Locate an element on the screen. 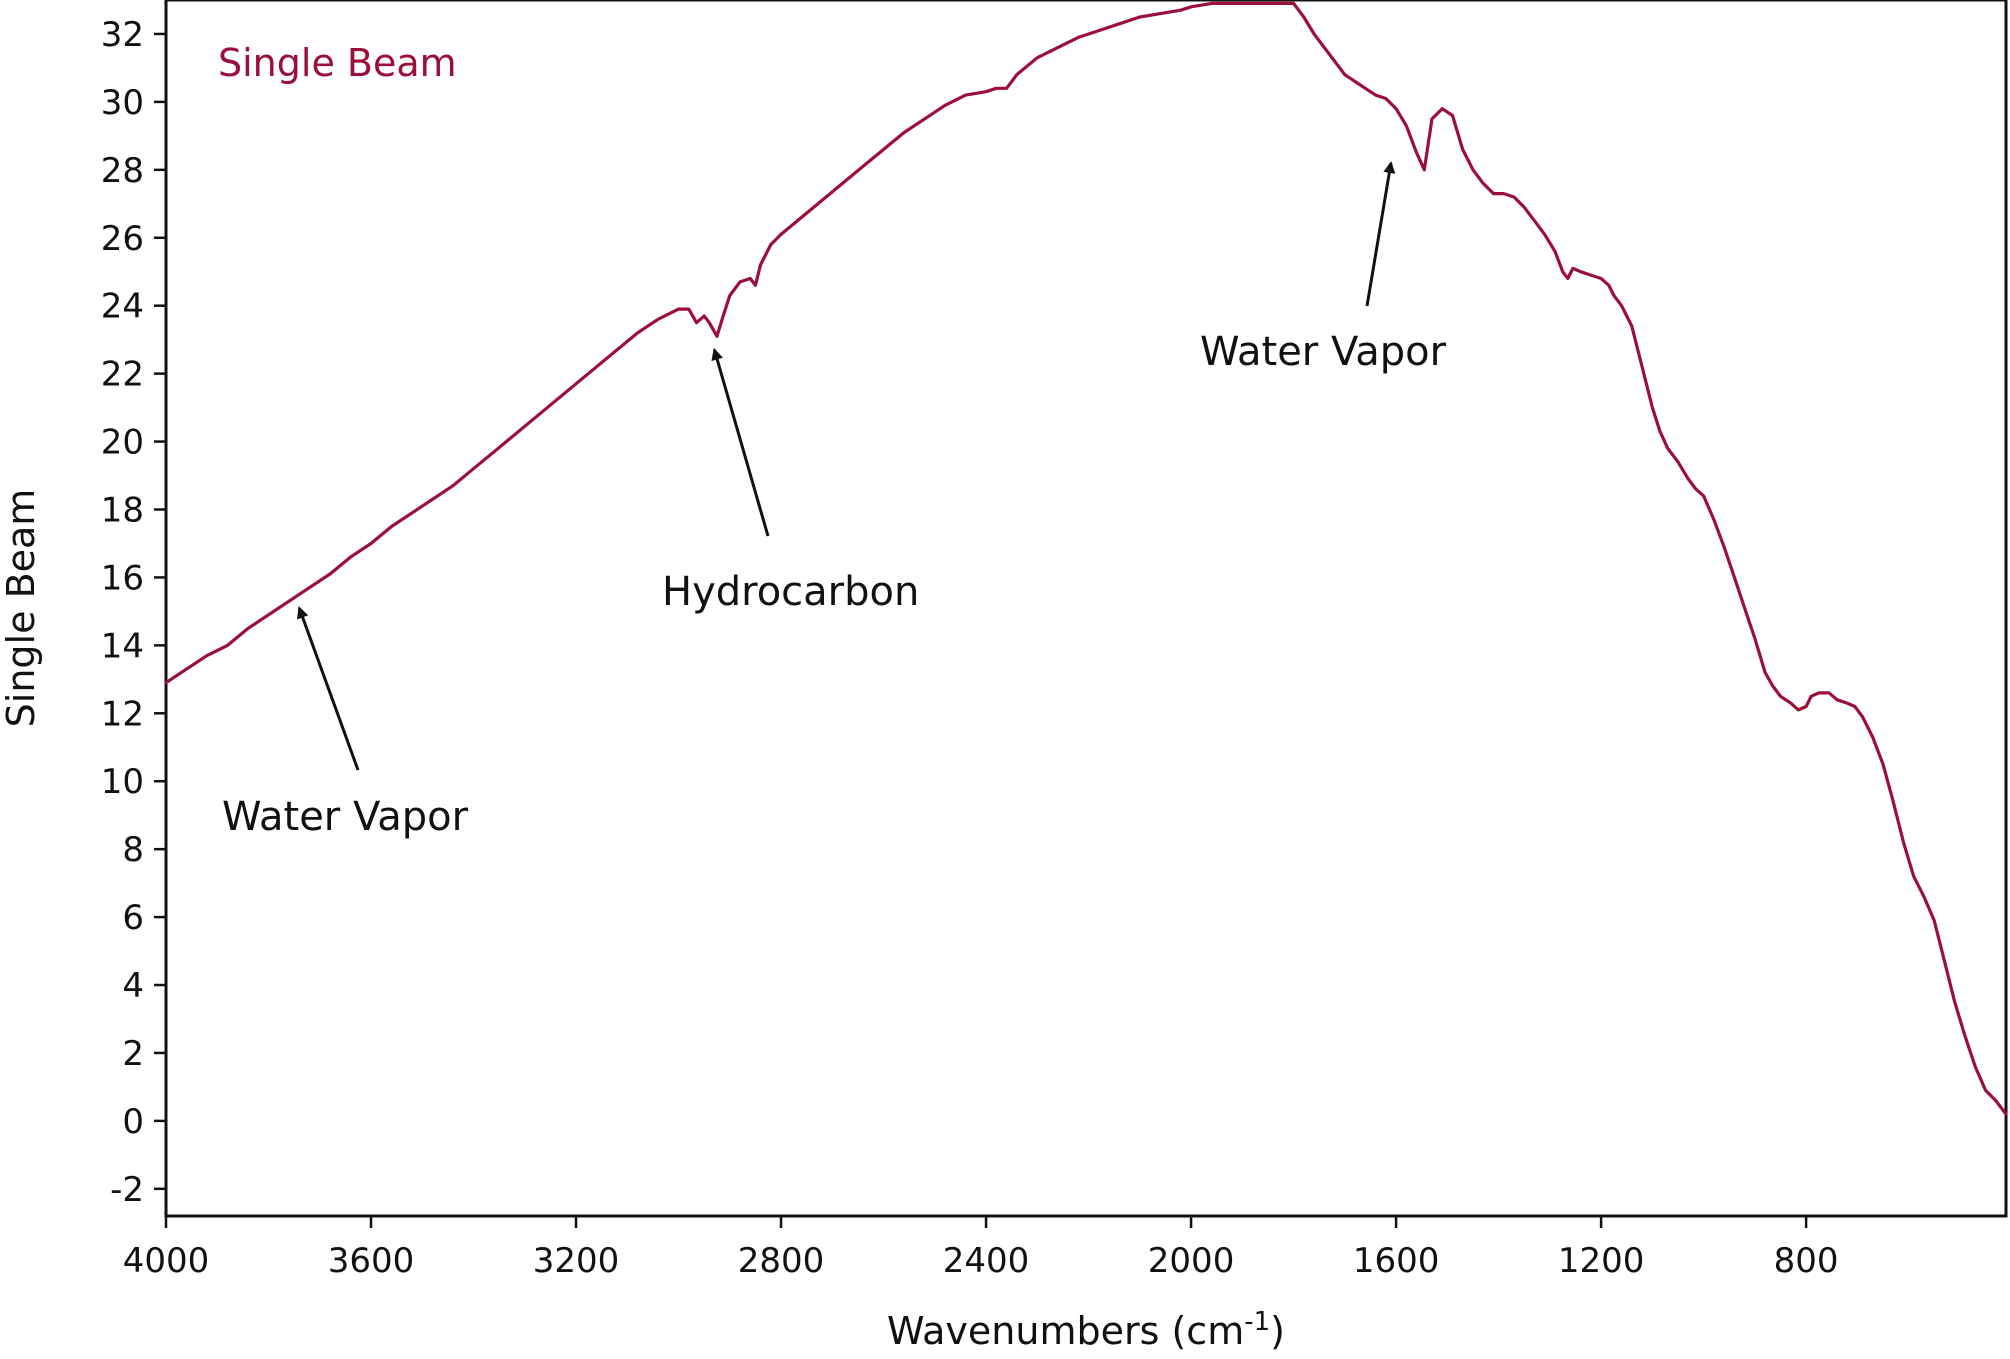  x-tick-label: 2400 is located at coordinates (986, 1261).